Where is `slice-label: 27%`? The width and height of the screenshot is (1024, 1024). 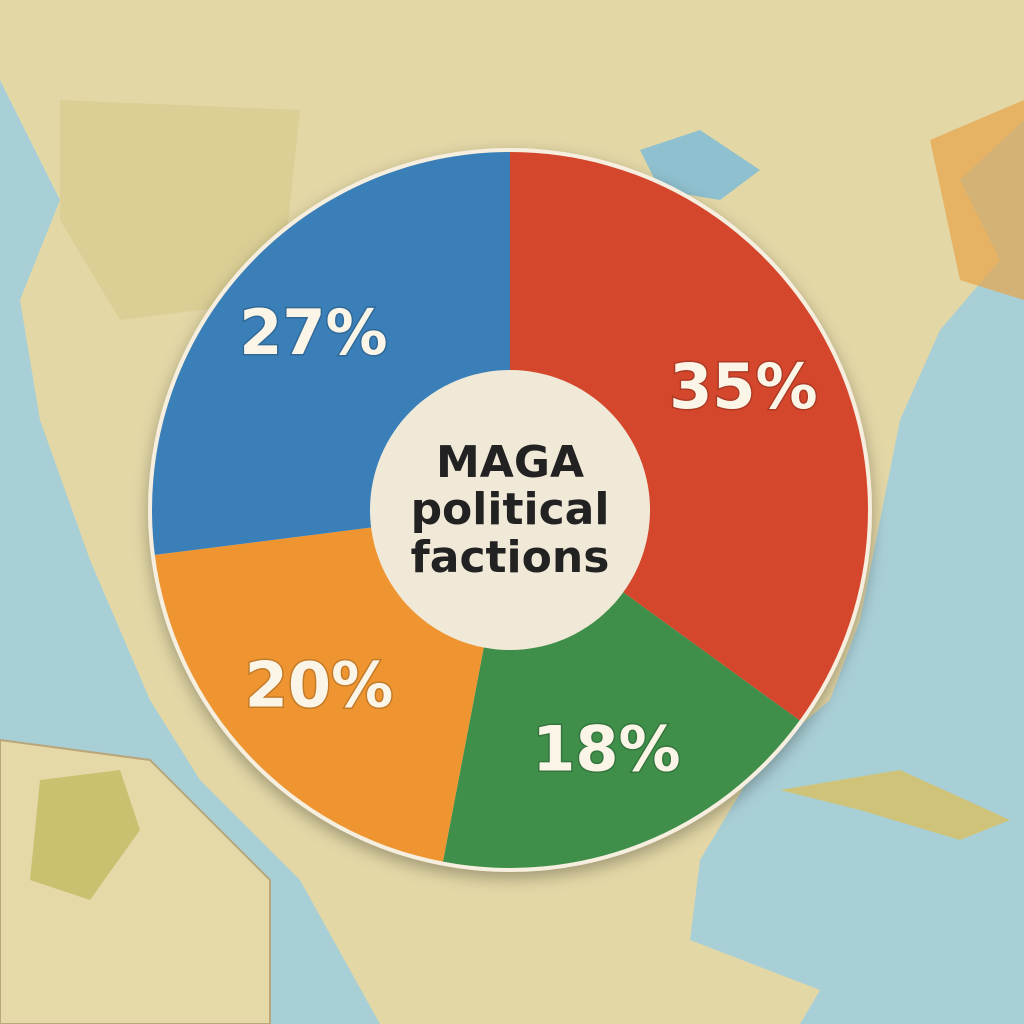 slice-label: 27% is located at coordinates (313, 332).